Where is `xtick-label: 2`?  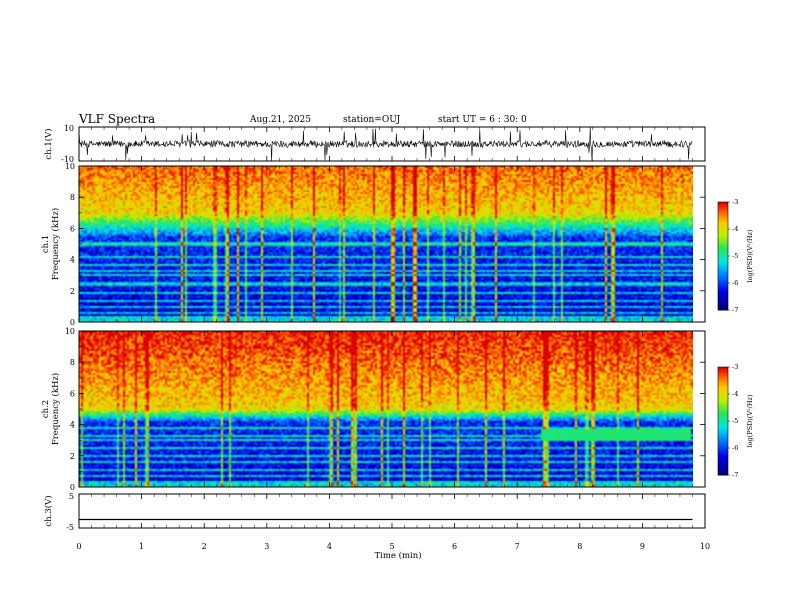
xtick-label: 2 is located at coordinates (204, 546).